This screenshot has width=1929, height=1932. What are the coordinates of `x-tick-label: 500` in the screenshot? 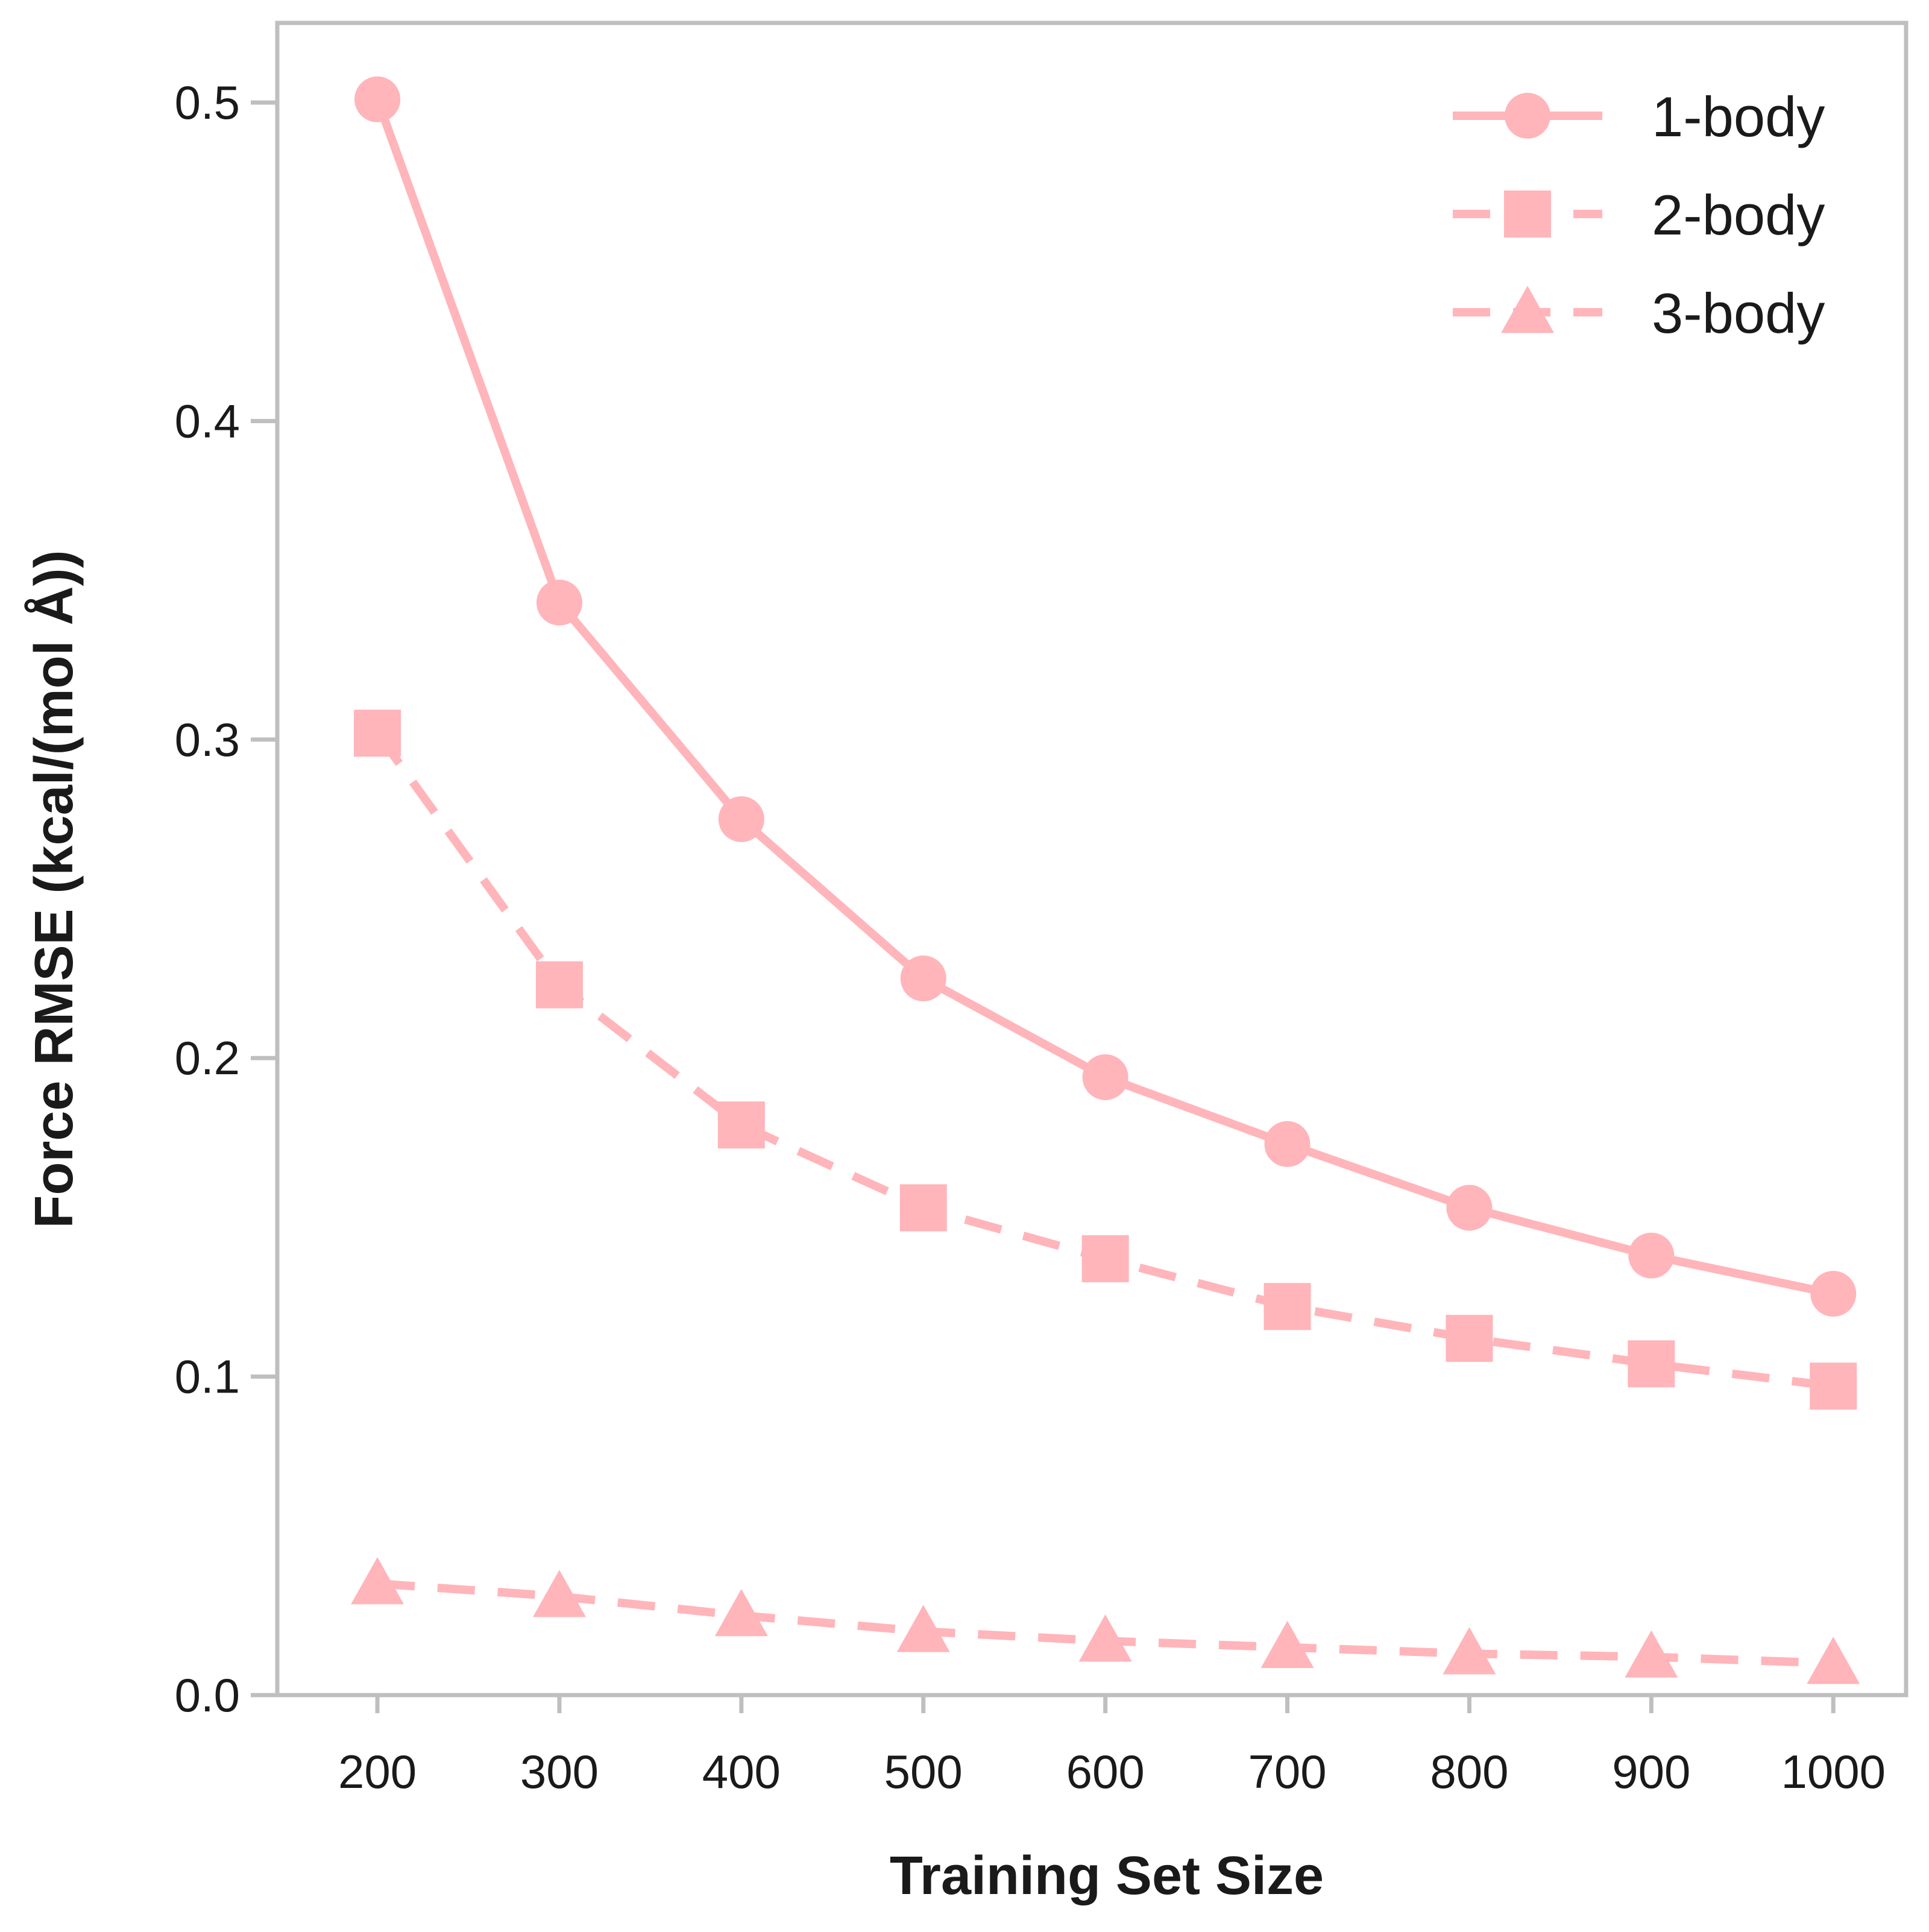 It's located at (923, 1771).